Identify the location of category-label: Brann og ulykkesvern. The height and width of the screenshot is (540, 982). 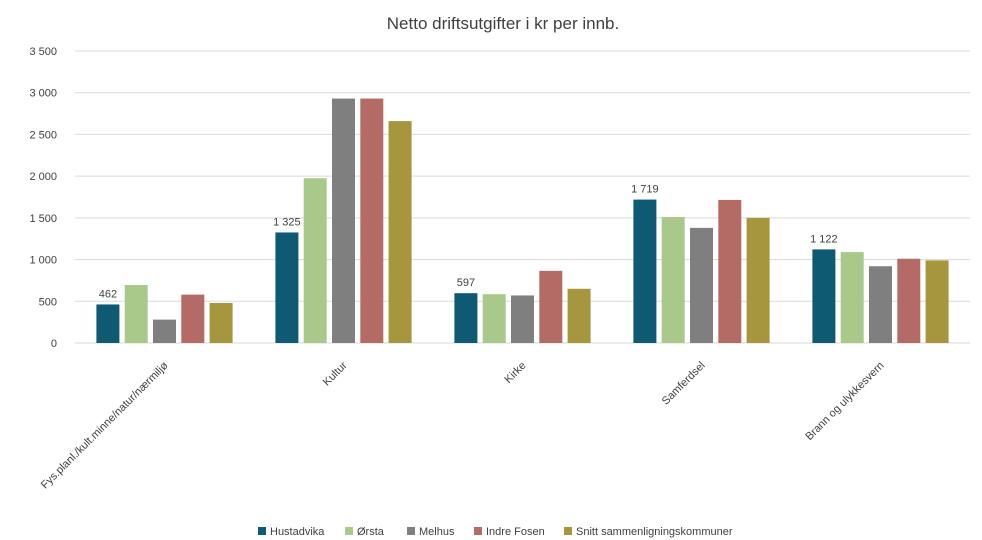
(844, 401).